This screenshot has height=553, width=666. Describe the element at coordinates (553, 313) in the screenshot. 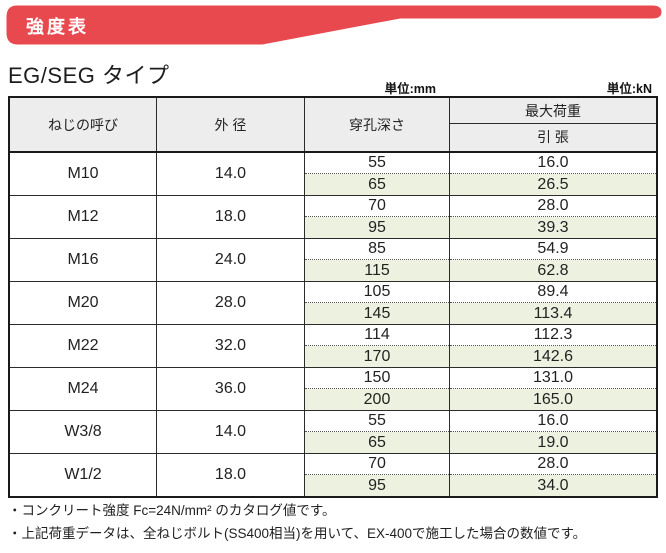

I see `cell-tension-2: 113.4` at that location.